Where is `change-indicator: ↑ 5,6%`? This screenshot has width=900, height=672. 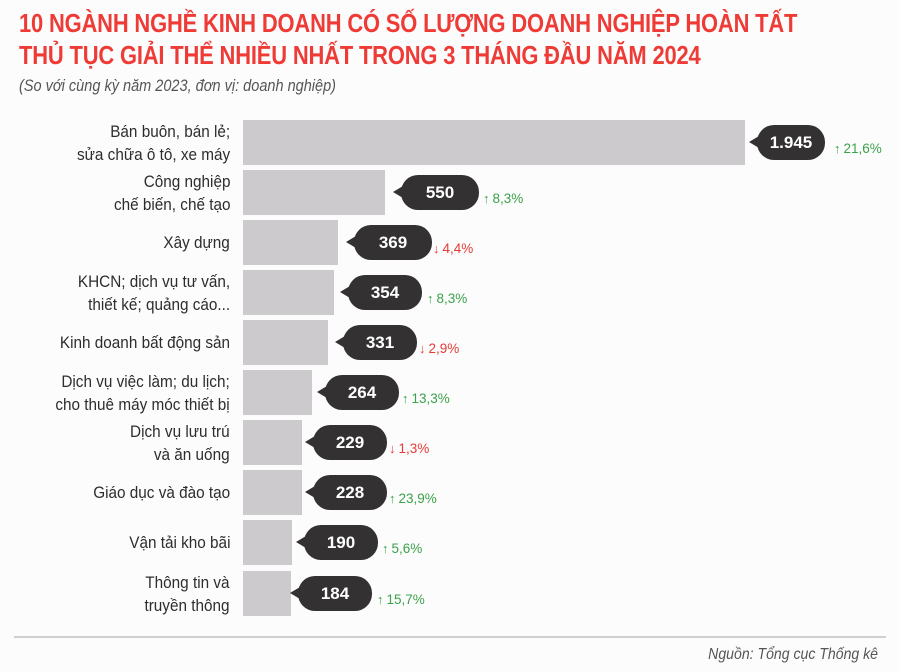
change-indicator: ↑ 5,6% is located at coordinates (402, 548).